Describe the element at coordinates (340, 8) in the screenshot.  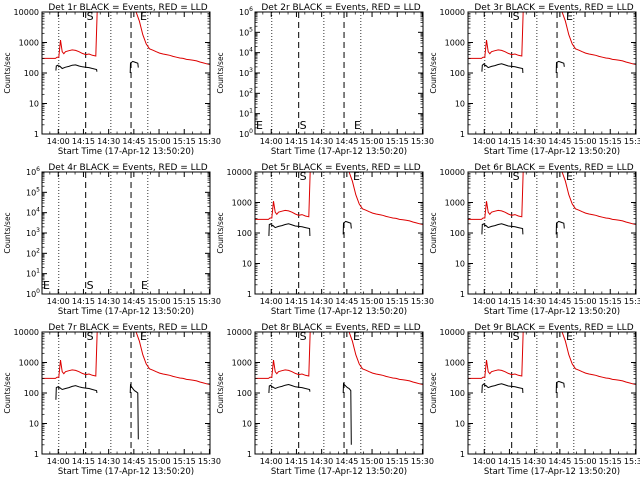
I see `panel-title: Det 2r BLACK = Events, RED = LLD` at that location.